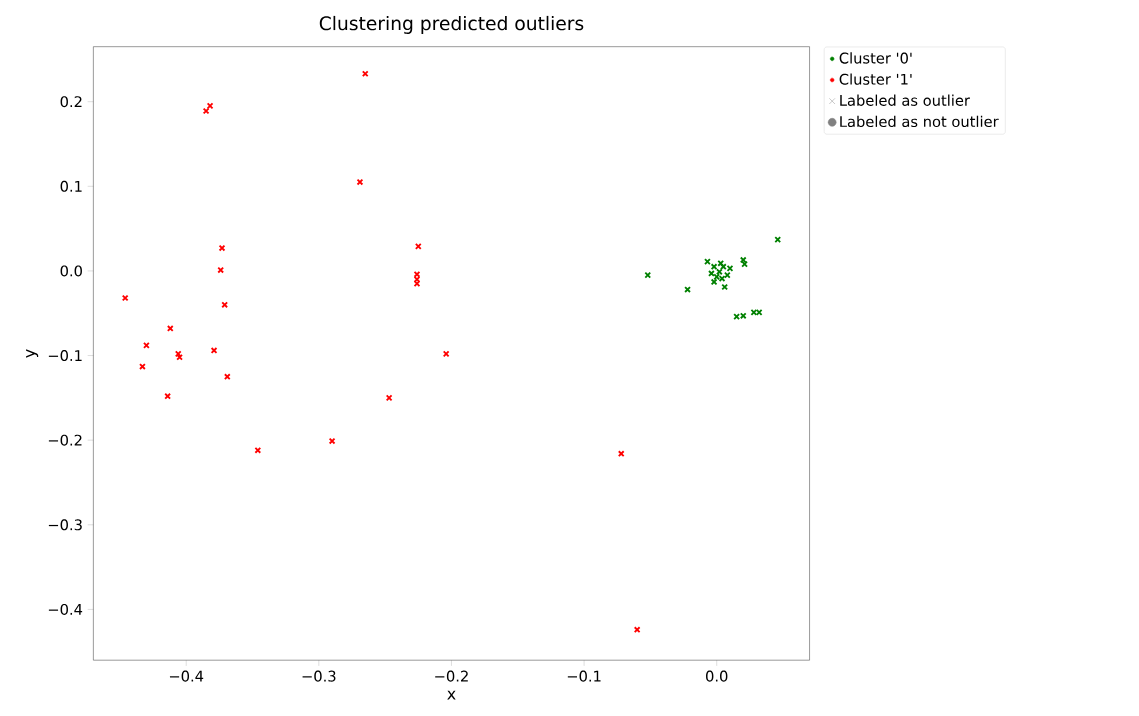 This screenshot has width=1139, height=716. I want to click on y-axis-title: y, so click(32, 353).